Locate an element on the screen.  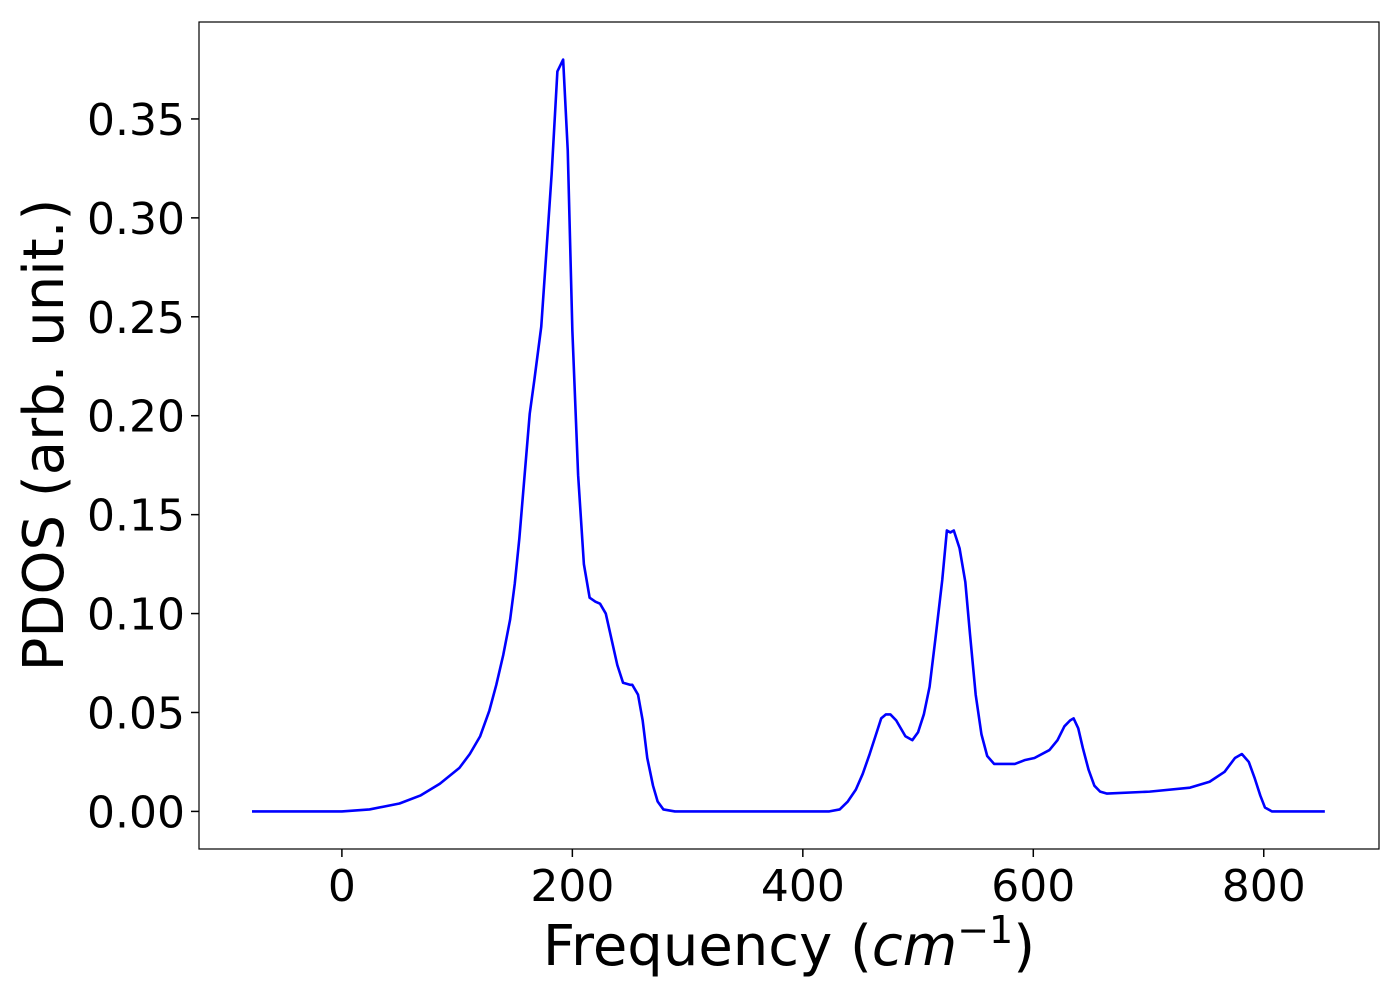
x-tick-label: 600 is located at coordinates (1033, 886).